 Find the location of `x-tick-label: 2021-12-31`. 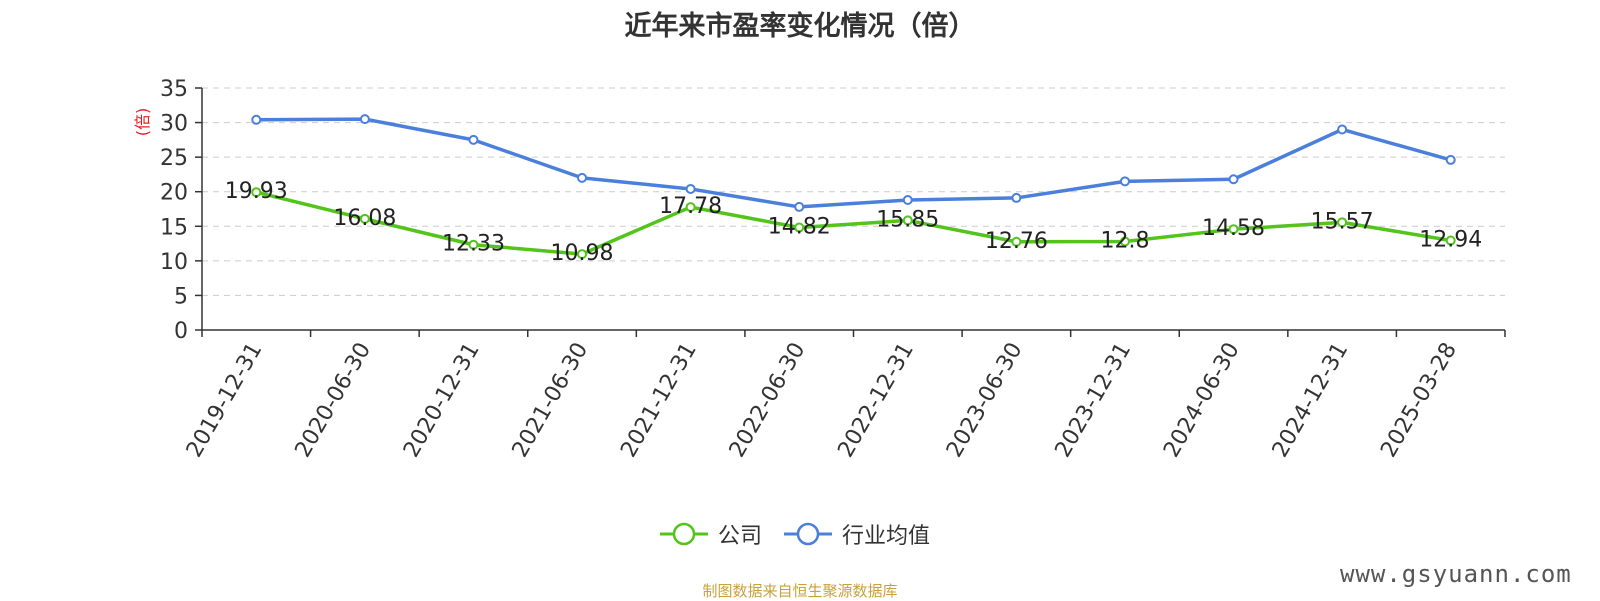

x-tick-label: 2021-12-31 is located at coordinates (659, 400).